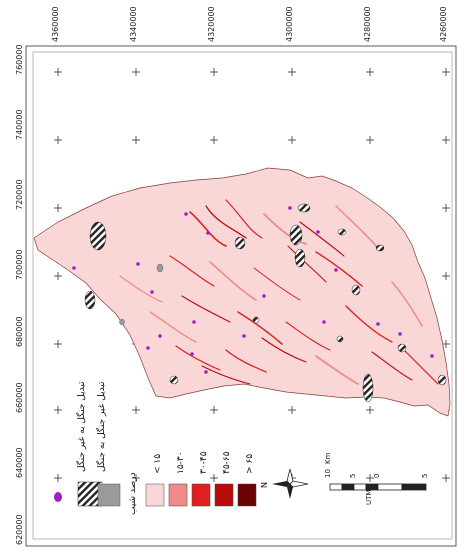  Describe the element at coordinates (19, 462) in the screenshot. I see `x-tick-label: 640000` at that location.